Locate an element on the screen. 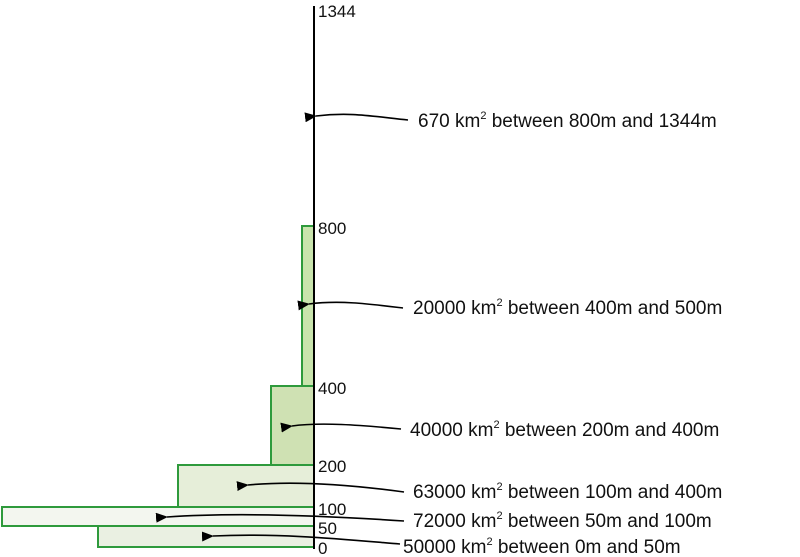 The height and width of the screenshot is (557, 800). annotation-72000: 72000 km2 between 50m and 100m is located at coordinates (562, 521).